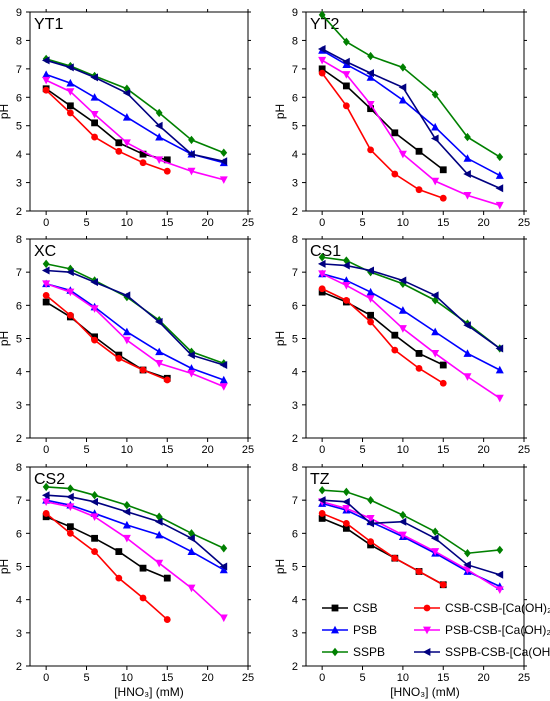  What do you see at coordinates (349, 630) in the screenshot?
I see `legend-item: PSB` at bounding box center [349, 630].